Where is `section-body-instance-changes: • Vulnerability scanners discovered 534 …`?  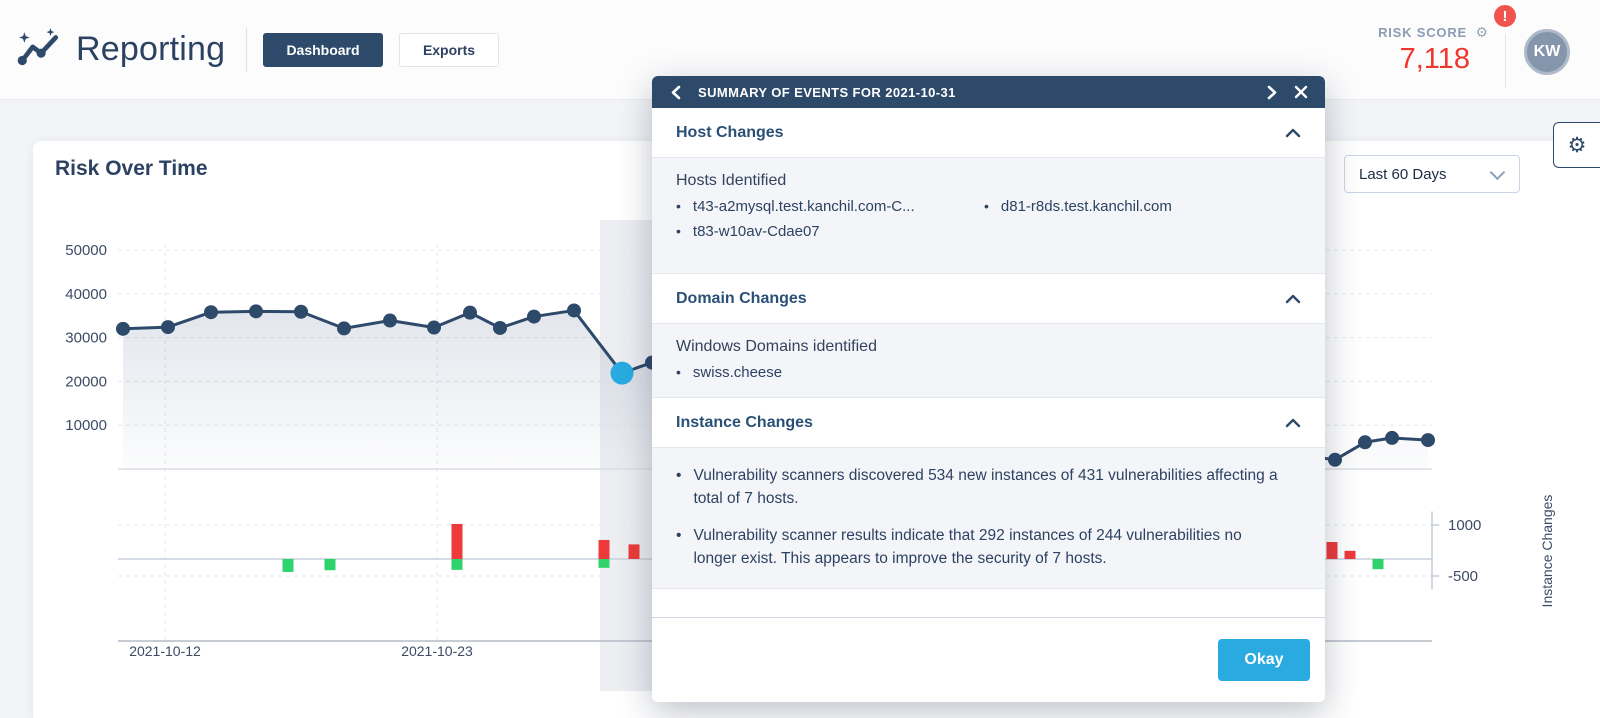
section-body-instance-changes: • Vulnerability scanners discovered 534 … is located at coordinates (988, 518).